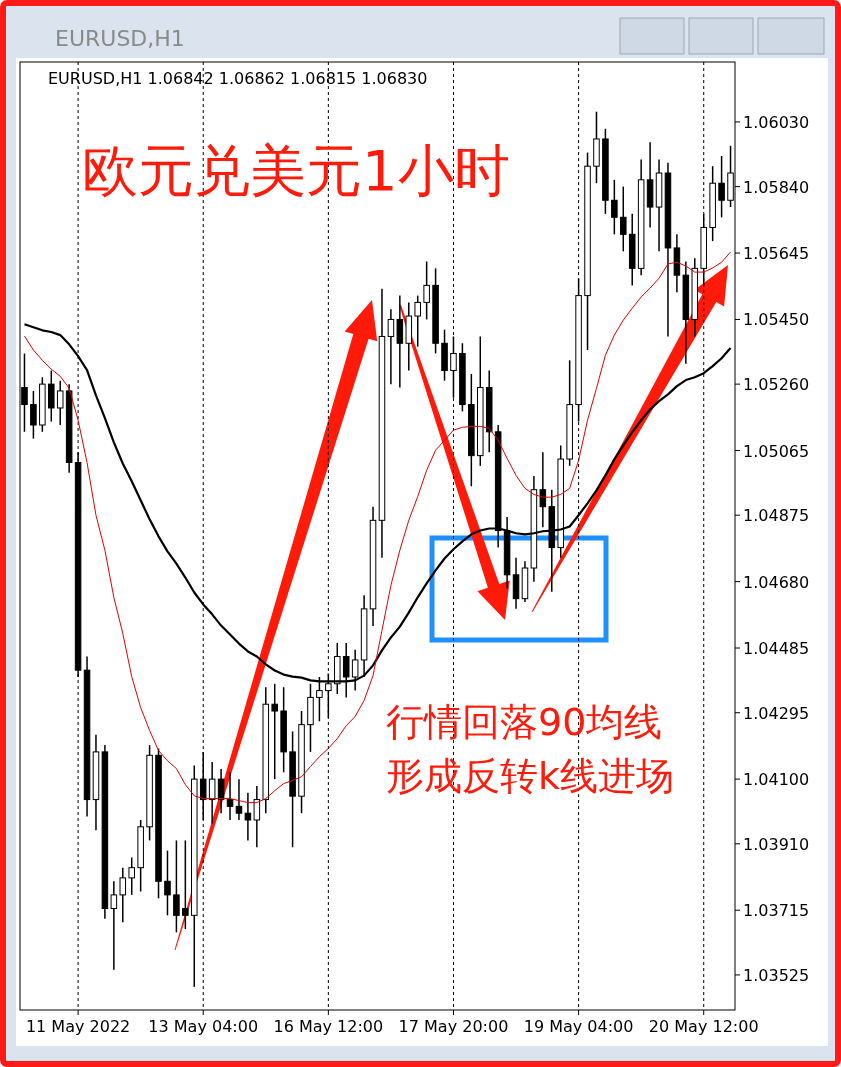 Image resolution: width=841 pixels, height=1067 pixels. What do you see at coordinates (524, 722) in the screenshot?
I see `annotation: 行情回落90均线` at bounding box center [524, 722].